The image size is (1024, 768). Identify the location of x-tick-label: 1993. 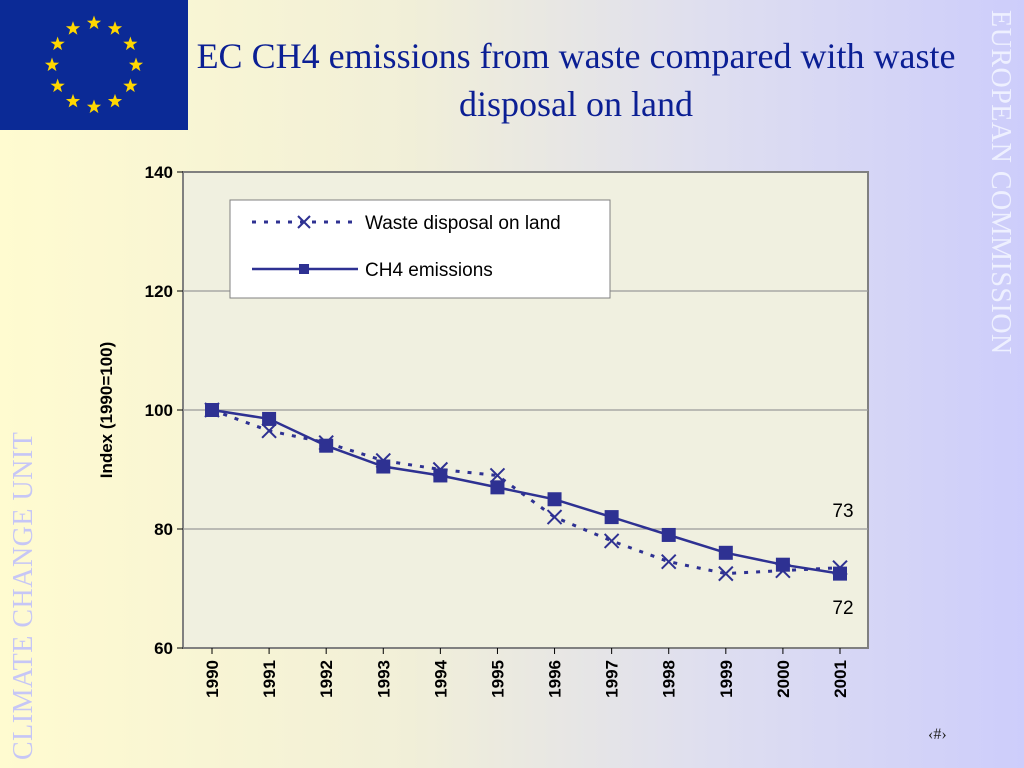
(383, 679).